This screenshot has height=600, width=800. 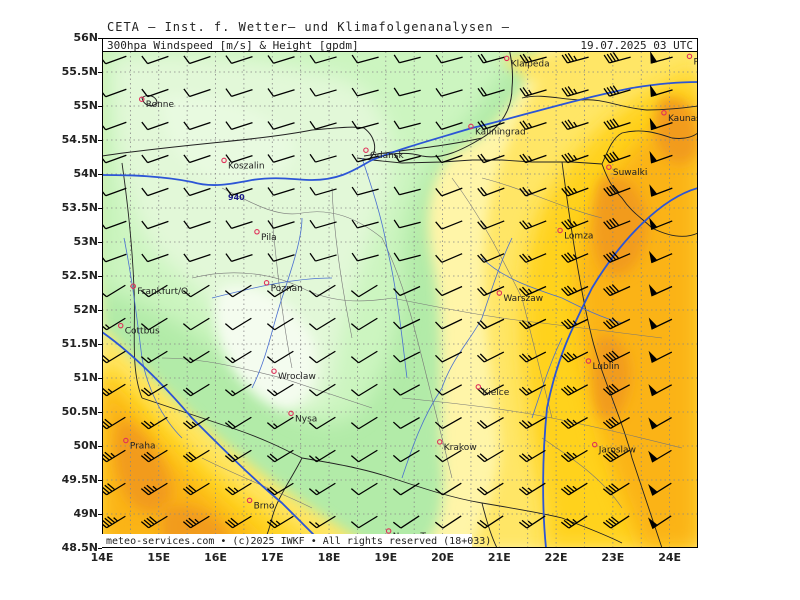 What do you see at coordinates (246, 166) in the screenshot?
I see `city-label: Koszalin` at bounding box center [246, 166].